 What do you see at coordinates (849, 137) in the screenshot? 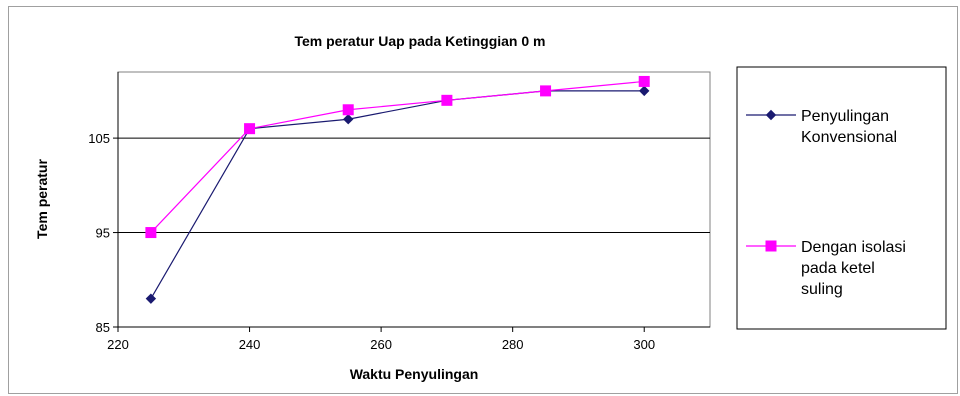
I see `legend-label-line: Konvensional` at bounding box center [849, 137].